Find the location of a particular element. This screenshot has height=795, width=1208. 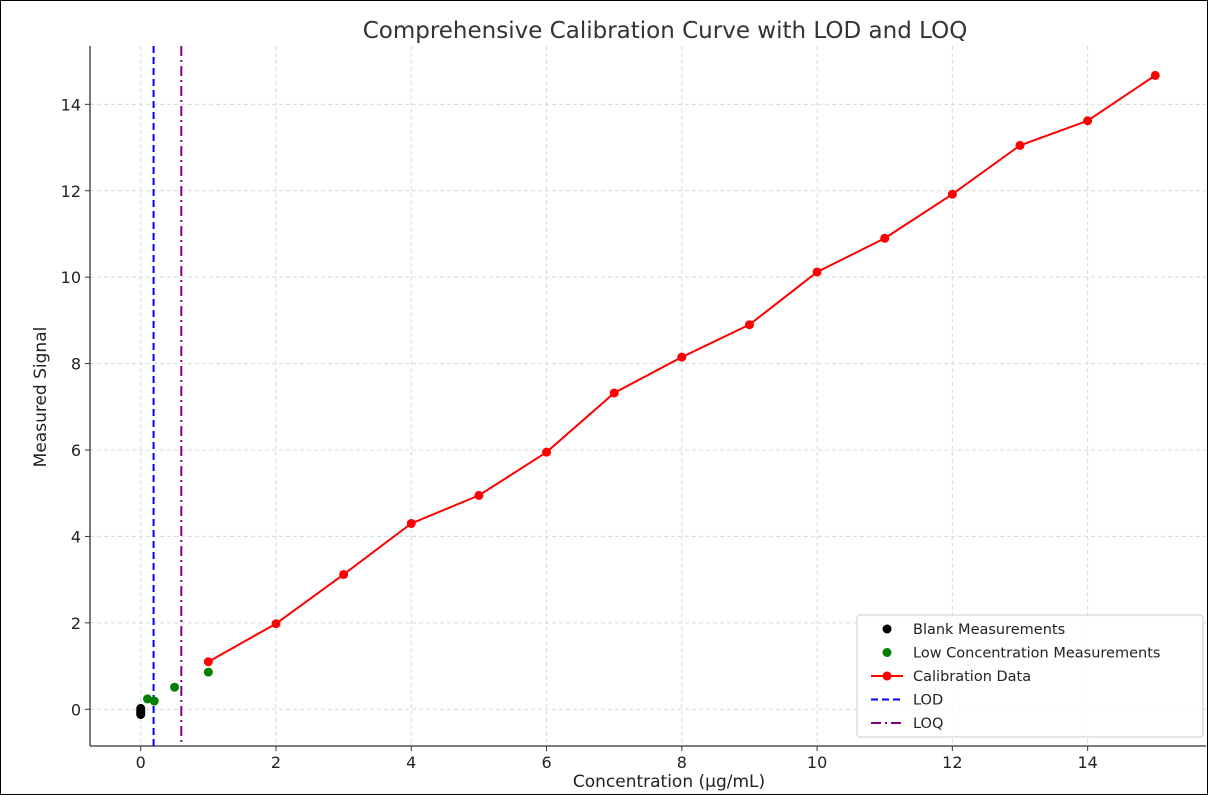

x-axis-label: Concentration (µg/mL) is located at coordinates (669, 782).